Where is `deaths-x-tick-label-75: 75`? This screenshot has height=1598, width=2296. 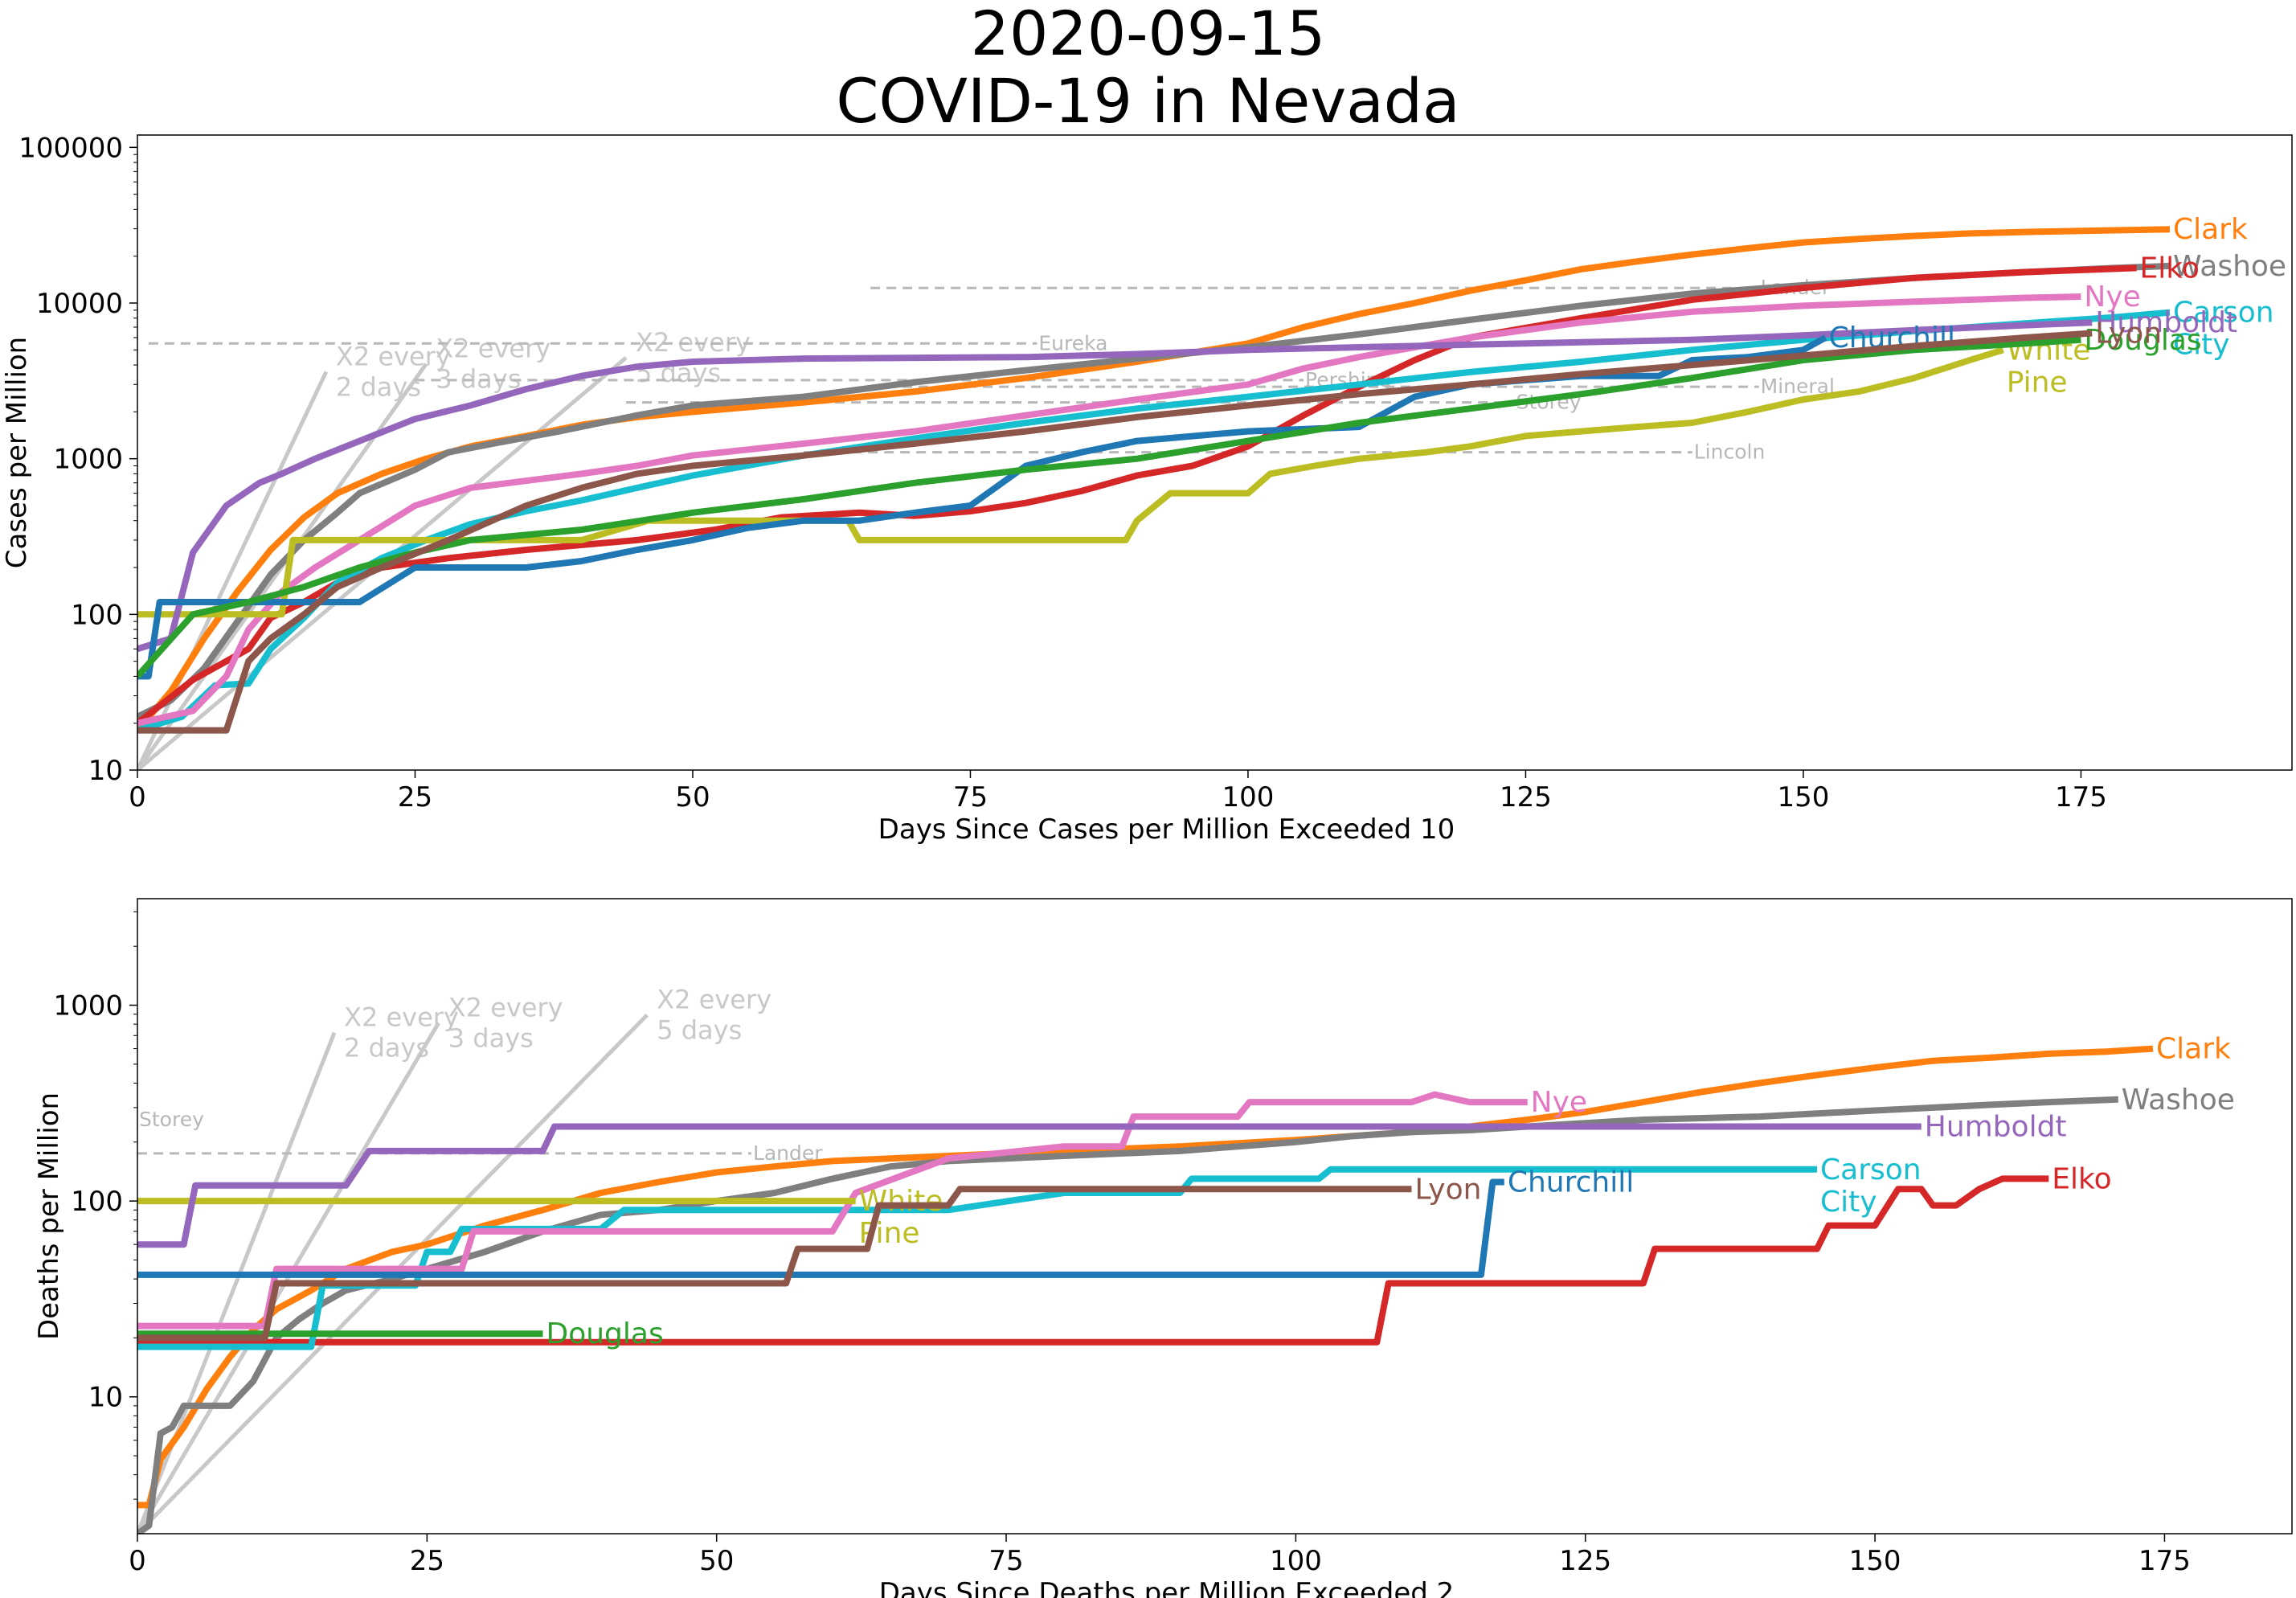 deaths-x-tick-label-75: 75 is located at coordinates (1005, 1561).